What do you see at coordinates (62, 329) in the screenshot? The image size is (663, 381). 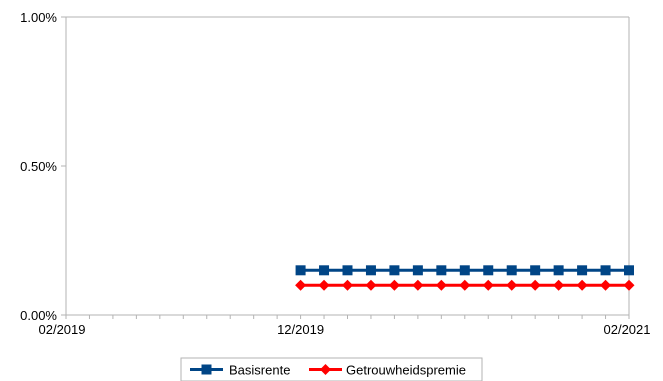 I see `x-tick-label: 02/2019` at bounding box center [62, 329].